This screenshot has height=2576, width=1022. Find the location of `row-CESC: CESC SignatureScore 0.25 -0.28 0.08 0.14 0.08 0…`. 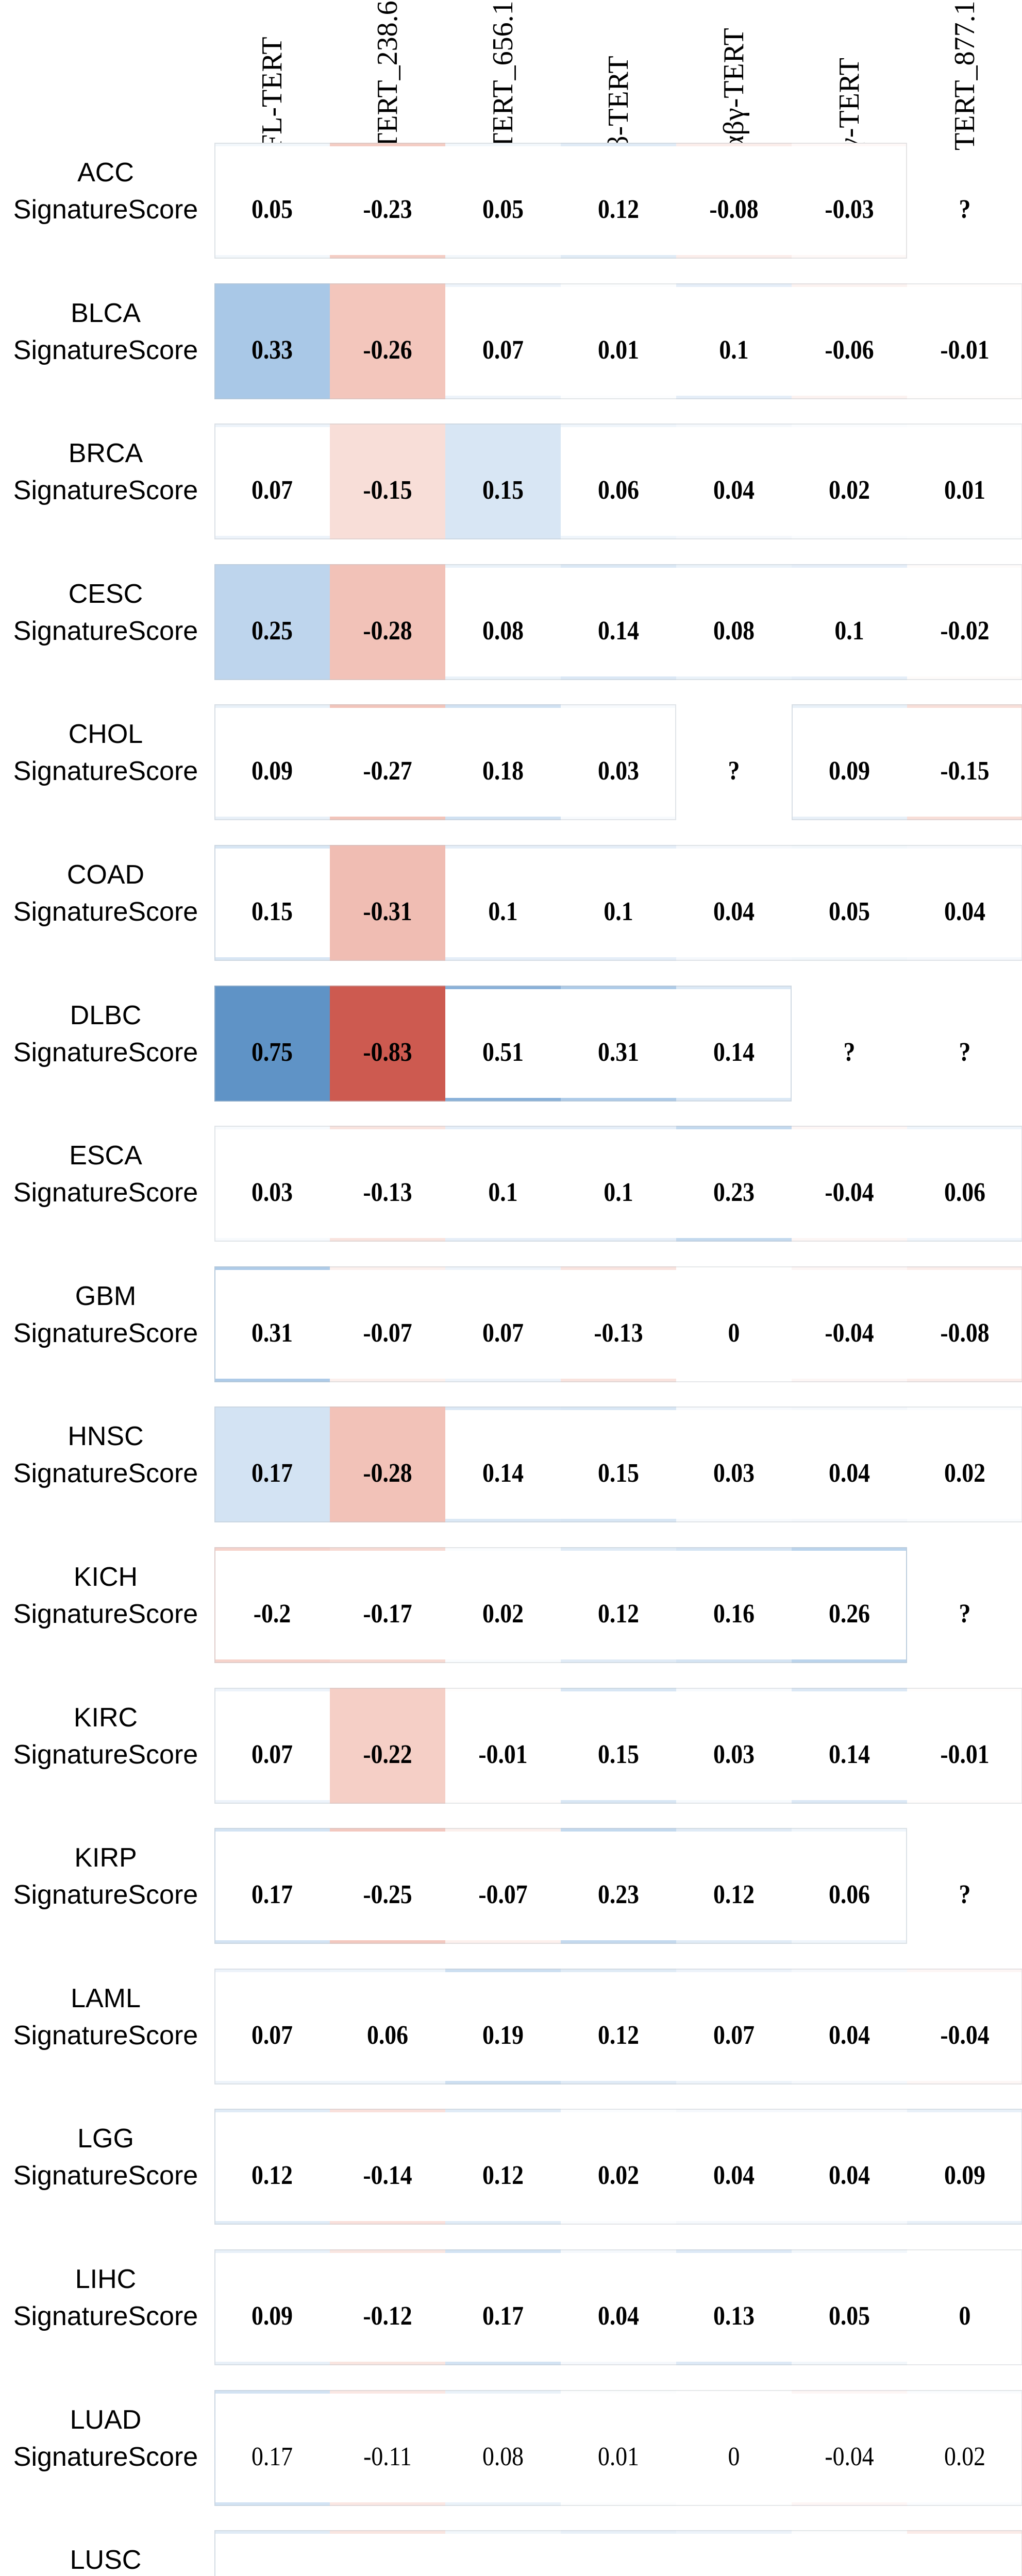

row-CESC: CESC SignatureScore 0.25 -0.28 0.08 0.14 0.08 0… is located at coordinates (511, 622).